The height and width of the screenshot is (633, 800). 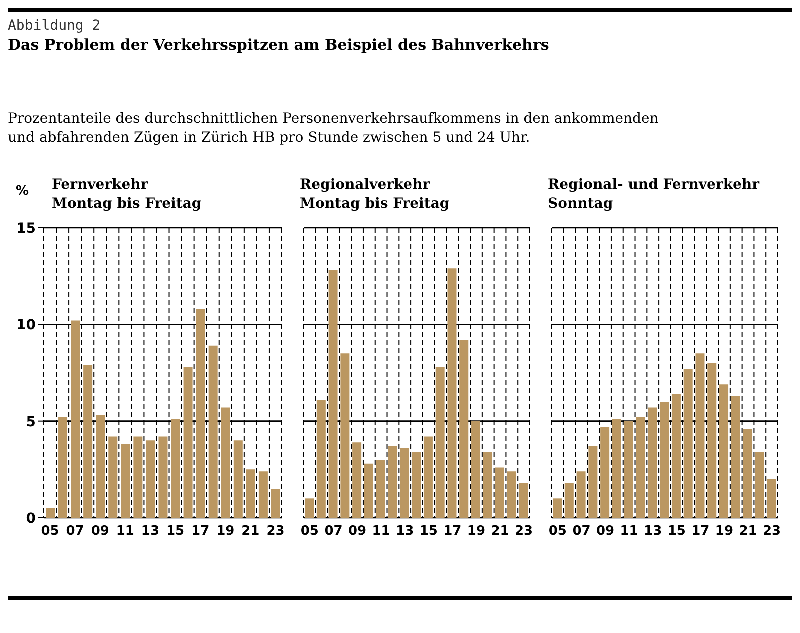 What do you see at coordinates (654, 185) in the screenshot?
I see `chart-title: Regional- und Fernverkehr` at bounding box center [654, 185].